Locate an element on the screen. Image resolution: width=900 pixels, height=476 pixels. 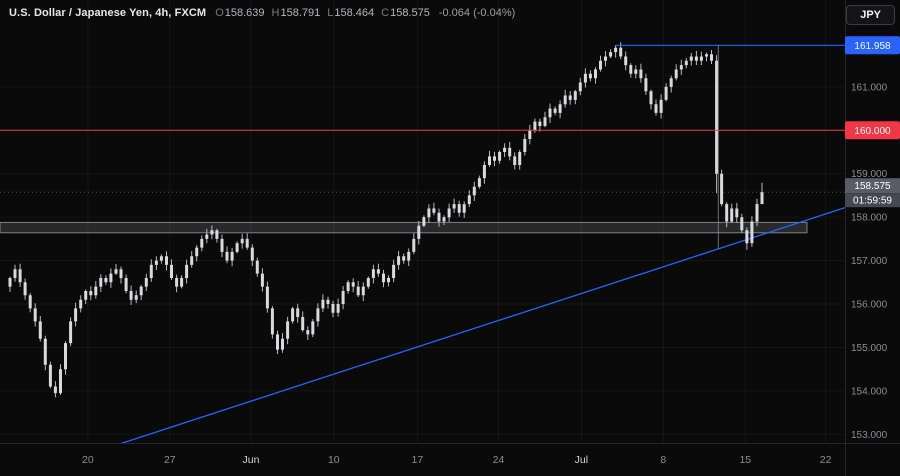
price-tick-label: 153.000 is located at coordinates (869, 435).